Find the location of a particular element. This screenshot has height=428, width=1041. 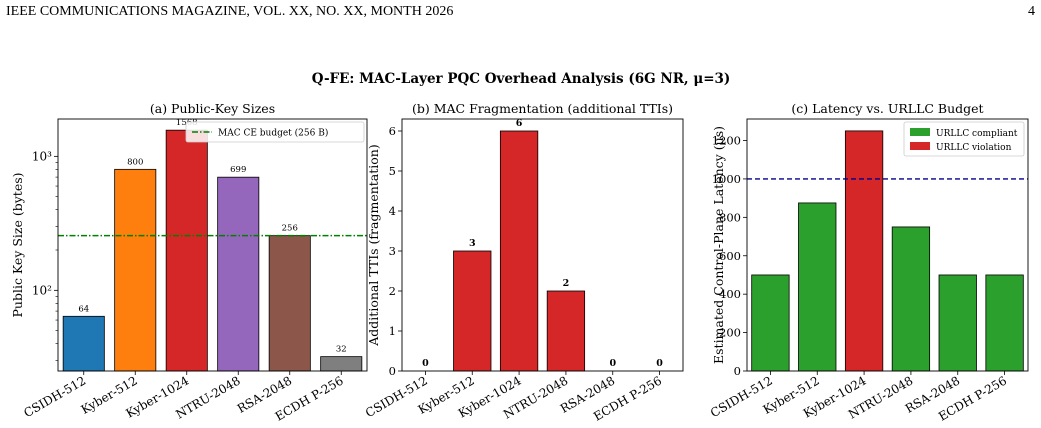

y-tick-label: 200 is located at coordinates (730, 333).